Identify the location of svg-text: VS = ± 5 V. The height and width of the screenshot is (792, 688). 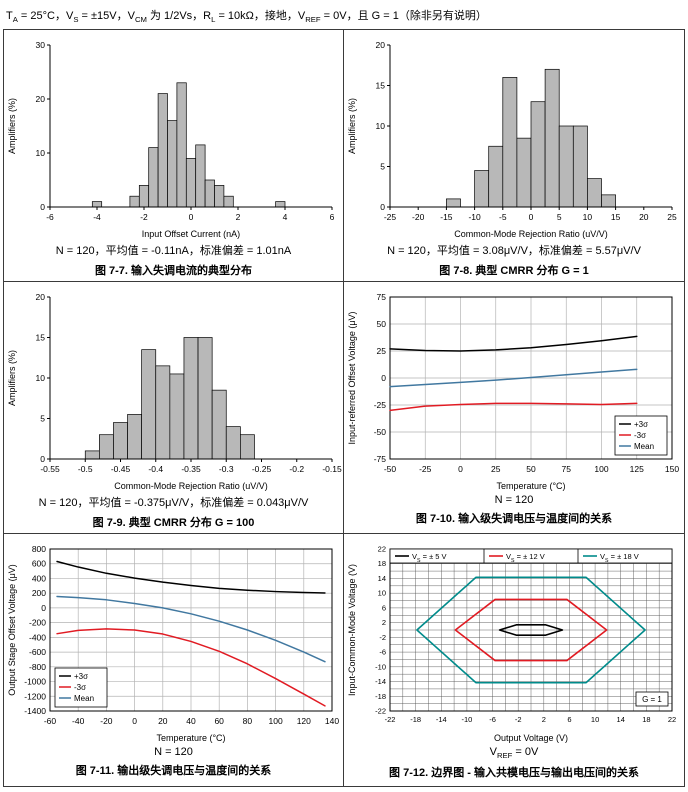
(429, 558).